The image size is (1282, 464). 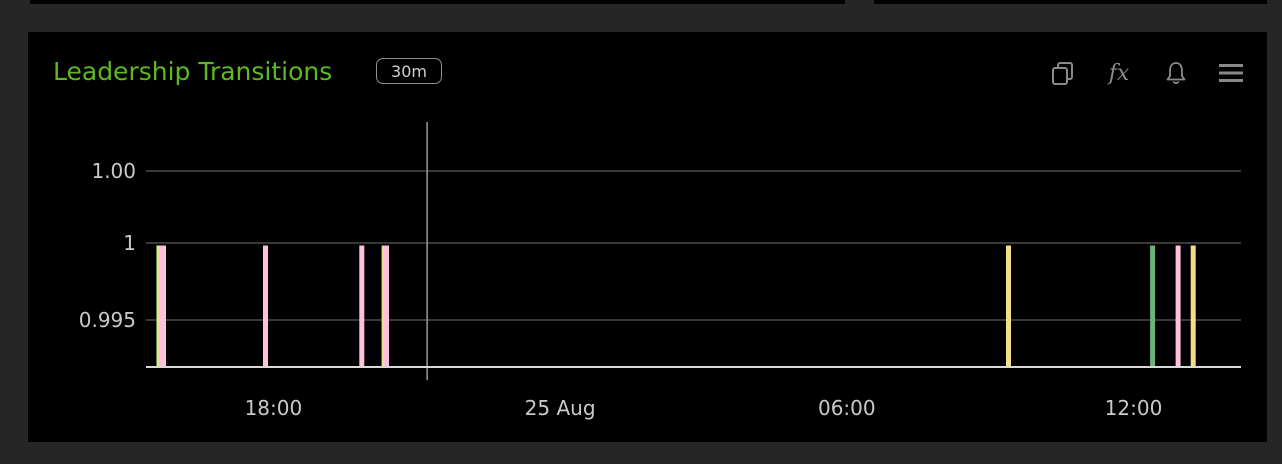 I want to click on panel-title: Leadership Transitions, so click(x=193, y=71).